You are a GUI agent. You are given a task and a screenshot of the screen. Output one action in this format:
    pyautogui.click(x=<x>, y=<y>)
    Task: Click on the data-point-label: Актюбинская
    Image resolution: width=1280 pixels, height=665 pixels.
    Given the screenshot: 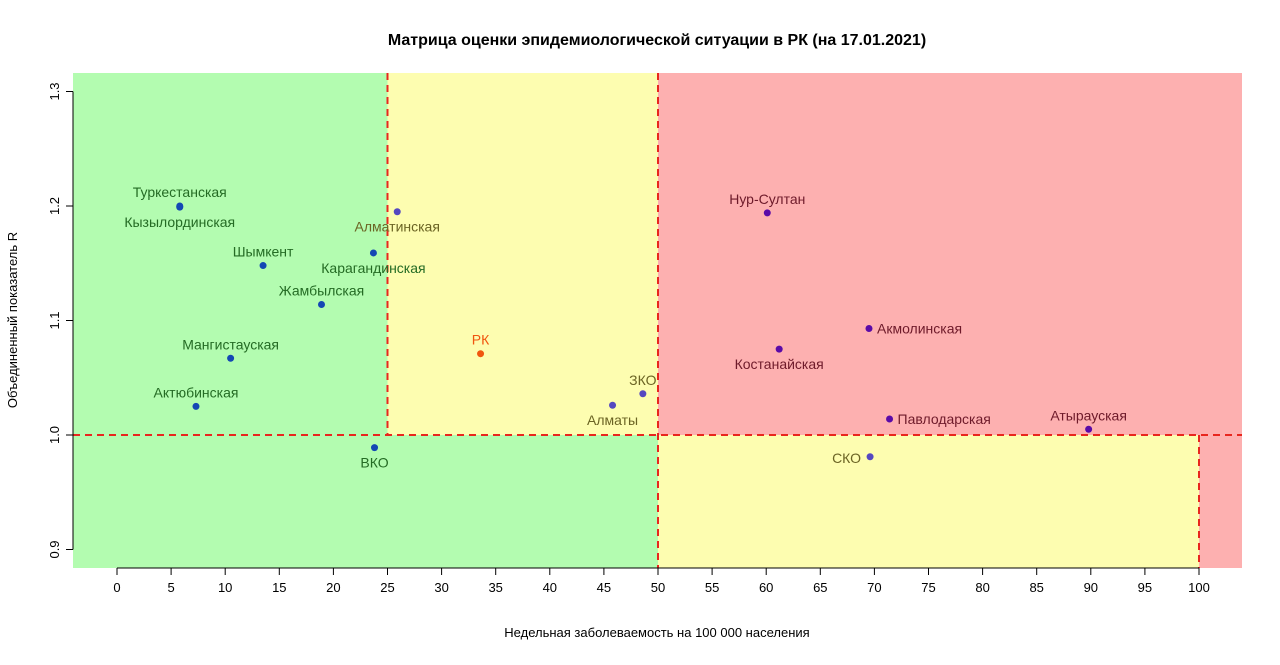 What is the action you would take?
    pyautogui.click(x=196, y=392)
    